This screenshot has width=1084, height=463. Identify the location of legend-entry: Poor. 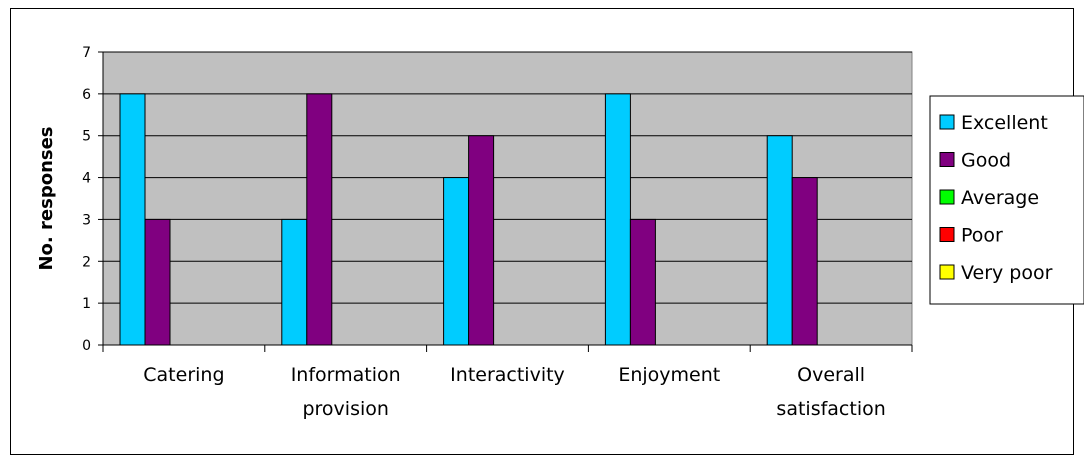
(982, 236).